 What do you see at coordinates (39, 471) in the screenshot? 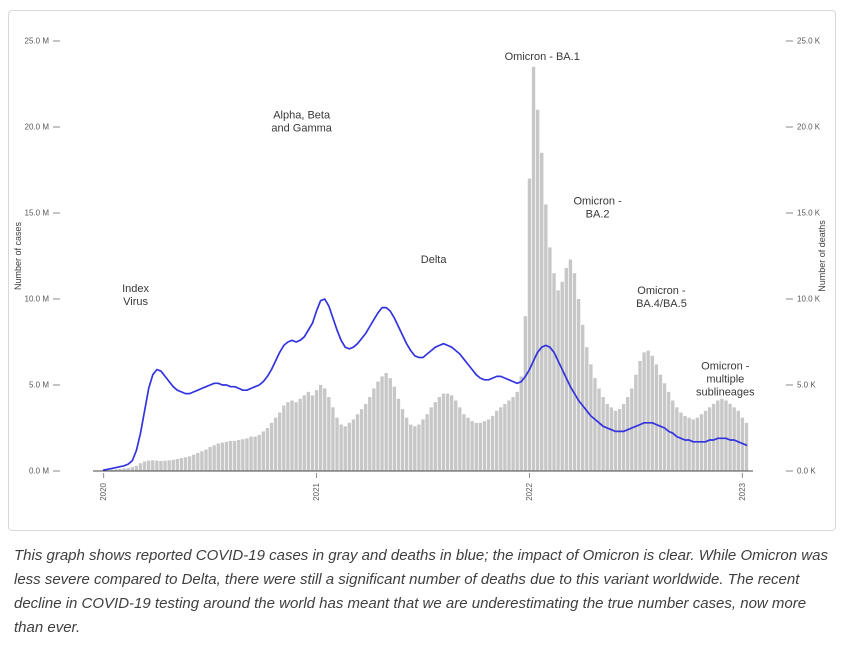
I see `y-tick-label-cases: 0.0 M` at bounding box center [39, 471].